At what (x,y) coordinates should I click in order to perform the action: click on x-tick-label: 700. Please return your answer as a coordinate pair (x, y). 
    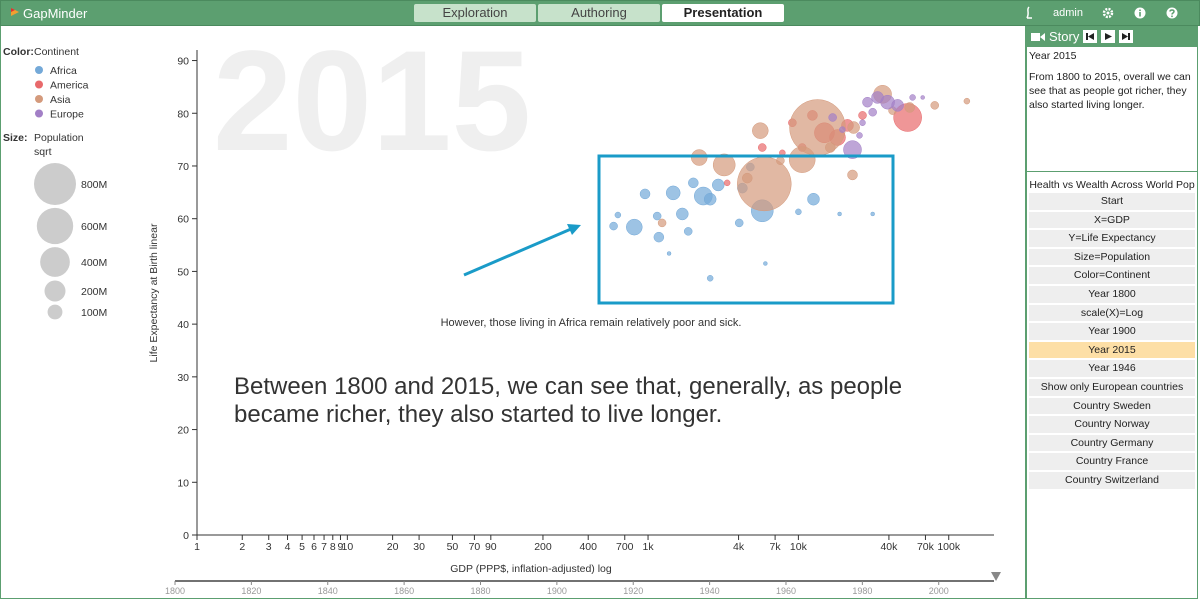
    Looking at the image, I should click on (625, 547).